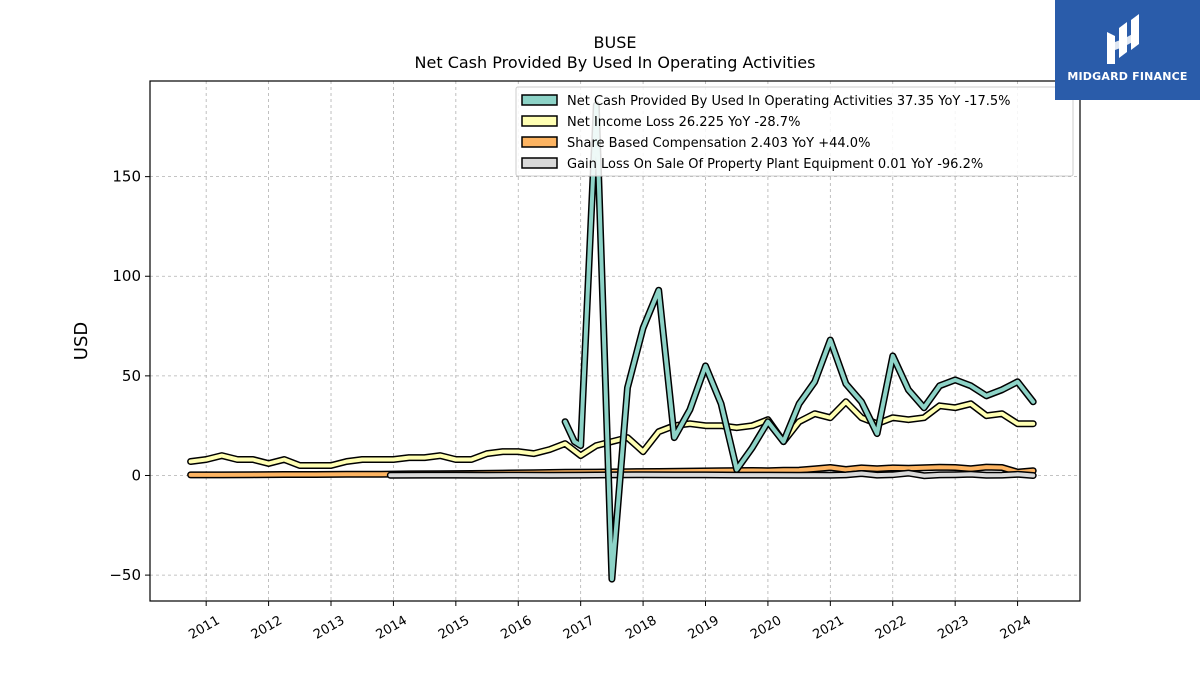 The height and width of the screenshot is (675, 1200). I want to click on x-tick-label: 2019, so click(704, 628).